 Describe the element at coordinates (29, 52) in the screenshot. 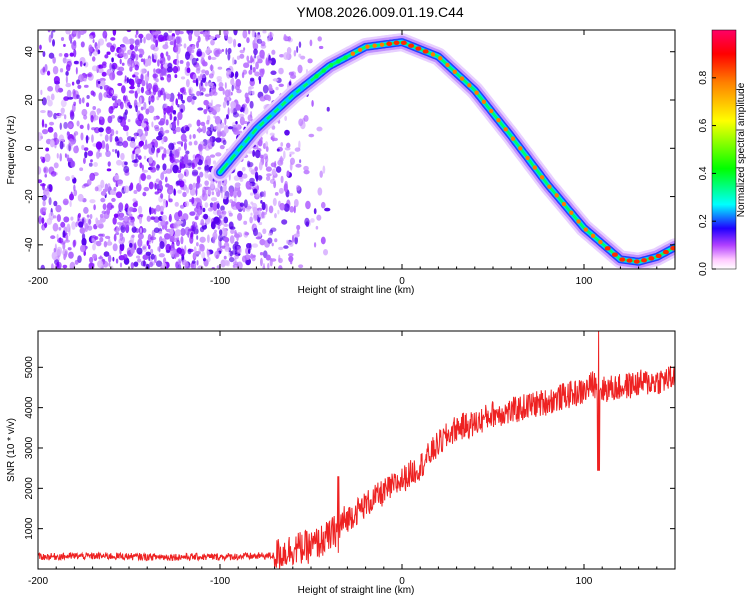

I see `spectrogram-ytick-label: 40` at that location.